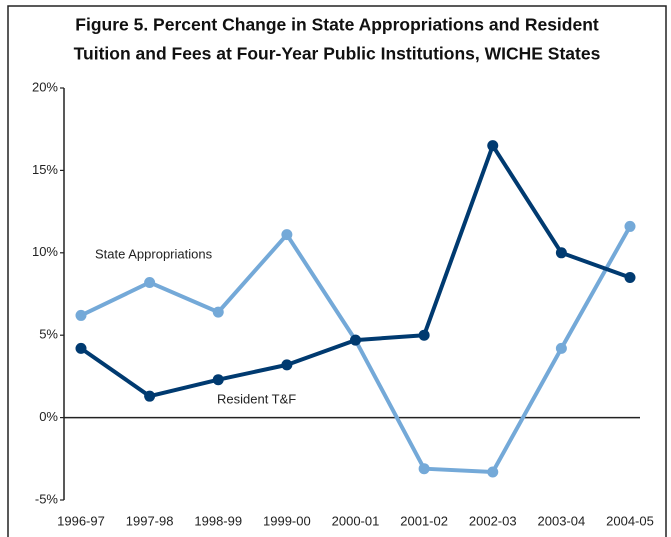  I want to click on y-tick-label: 10%, so click(45, 251).